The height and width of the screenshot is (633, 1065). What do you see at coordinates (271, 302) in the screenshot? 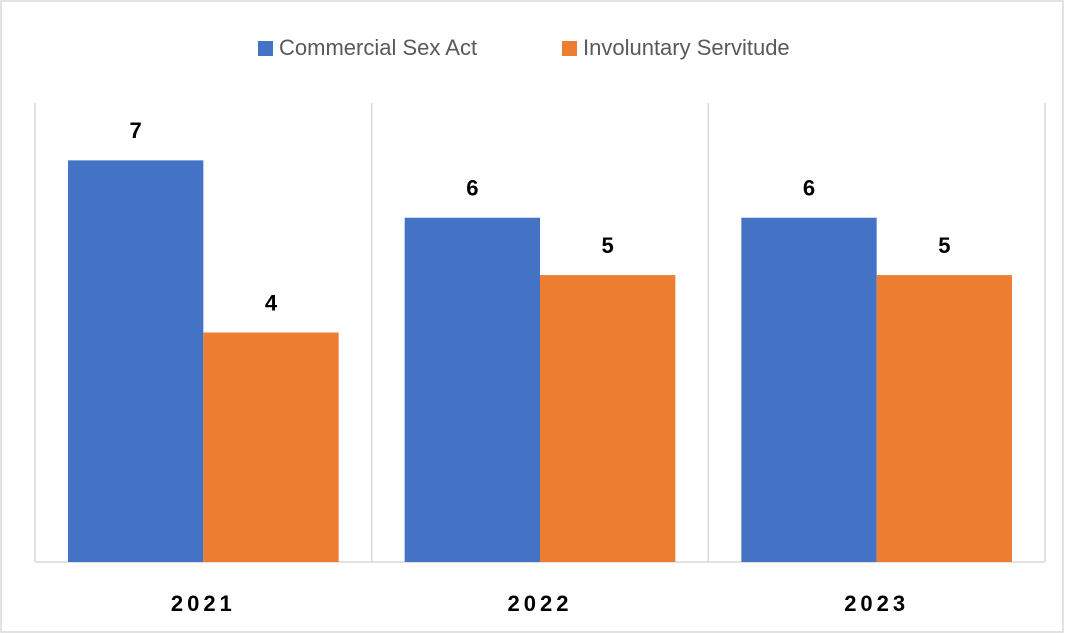
I see `data-label: 4` at bounding box center [271, 302].